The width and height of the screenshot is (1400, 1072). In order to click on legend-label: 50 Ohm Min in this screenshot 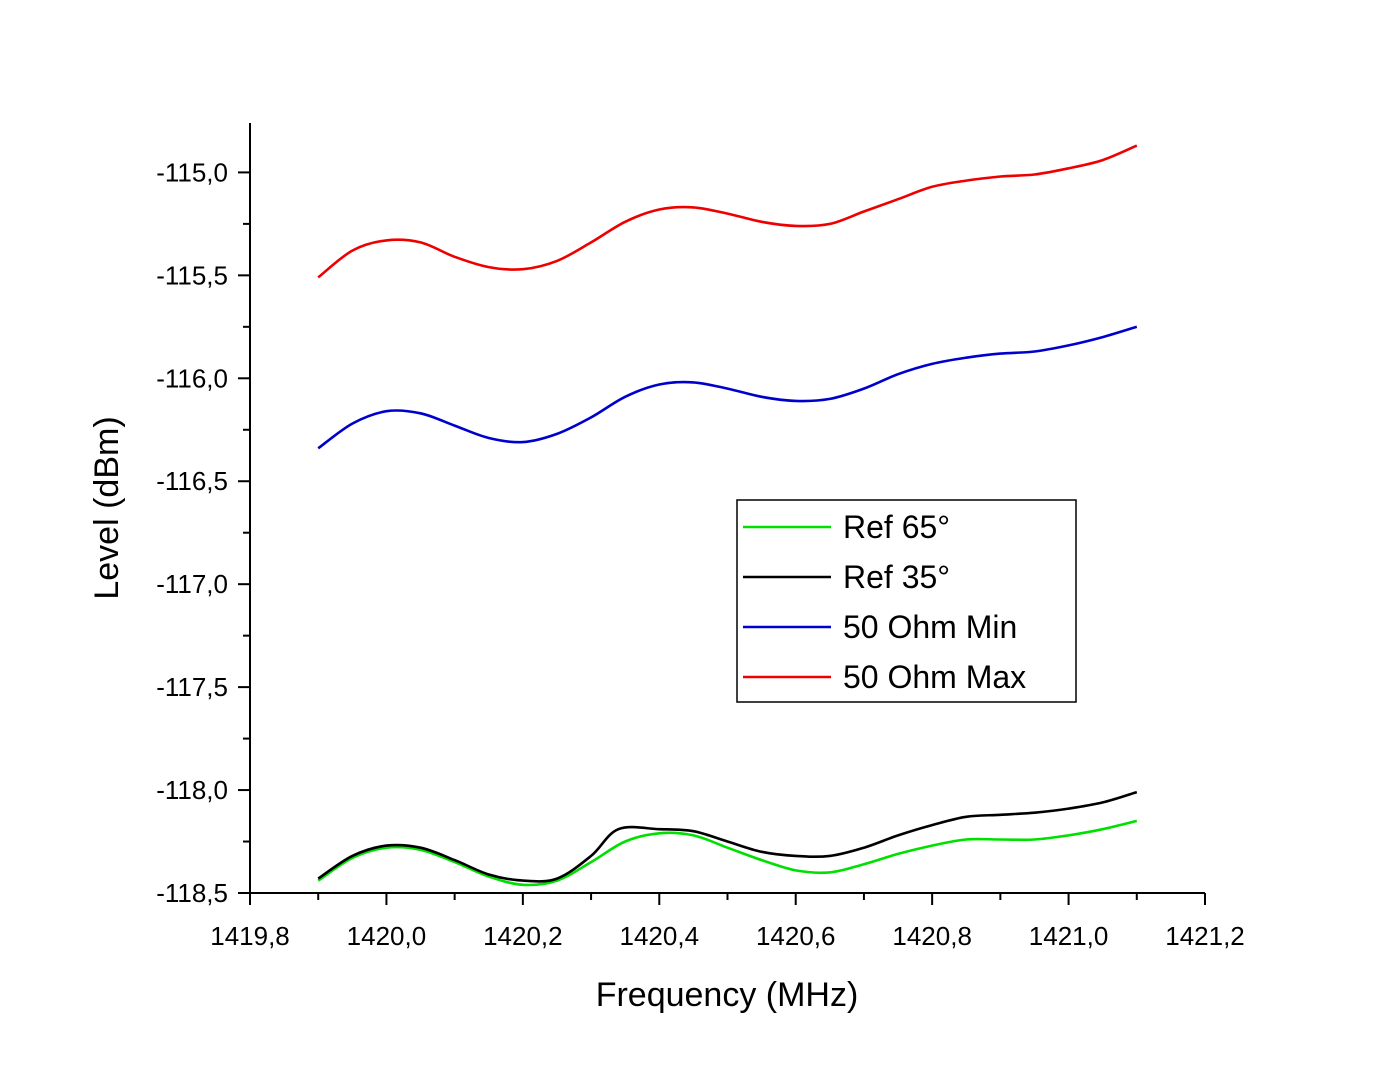, I will do `click(930, 627)`.